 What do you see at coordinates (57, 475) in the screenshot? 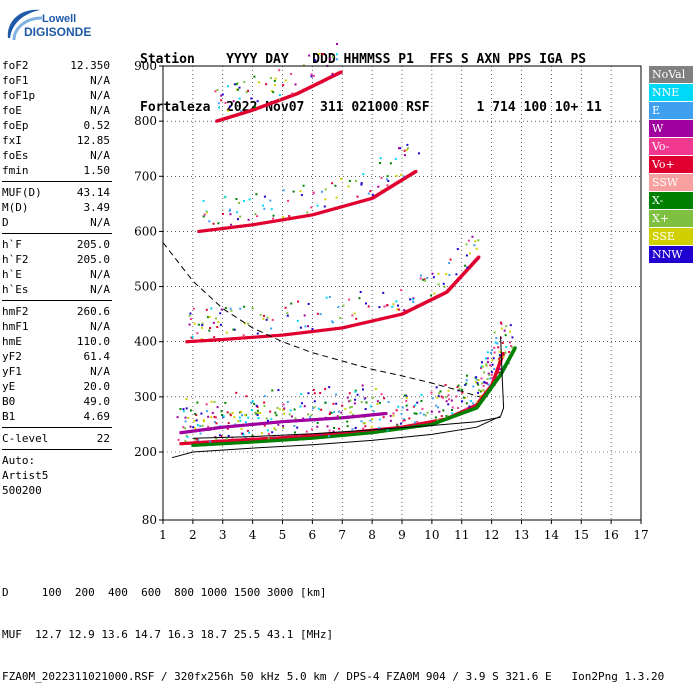
I see `autoscaling-info: Auto: Artist5 500200` at bounding box center [57, 475].